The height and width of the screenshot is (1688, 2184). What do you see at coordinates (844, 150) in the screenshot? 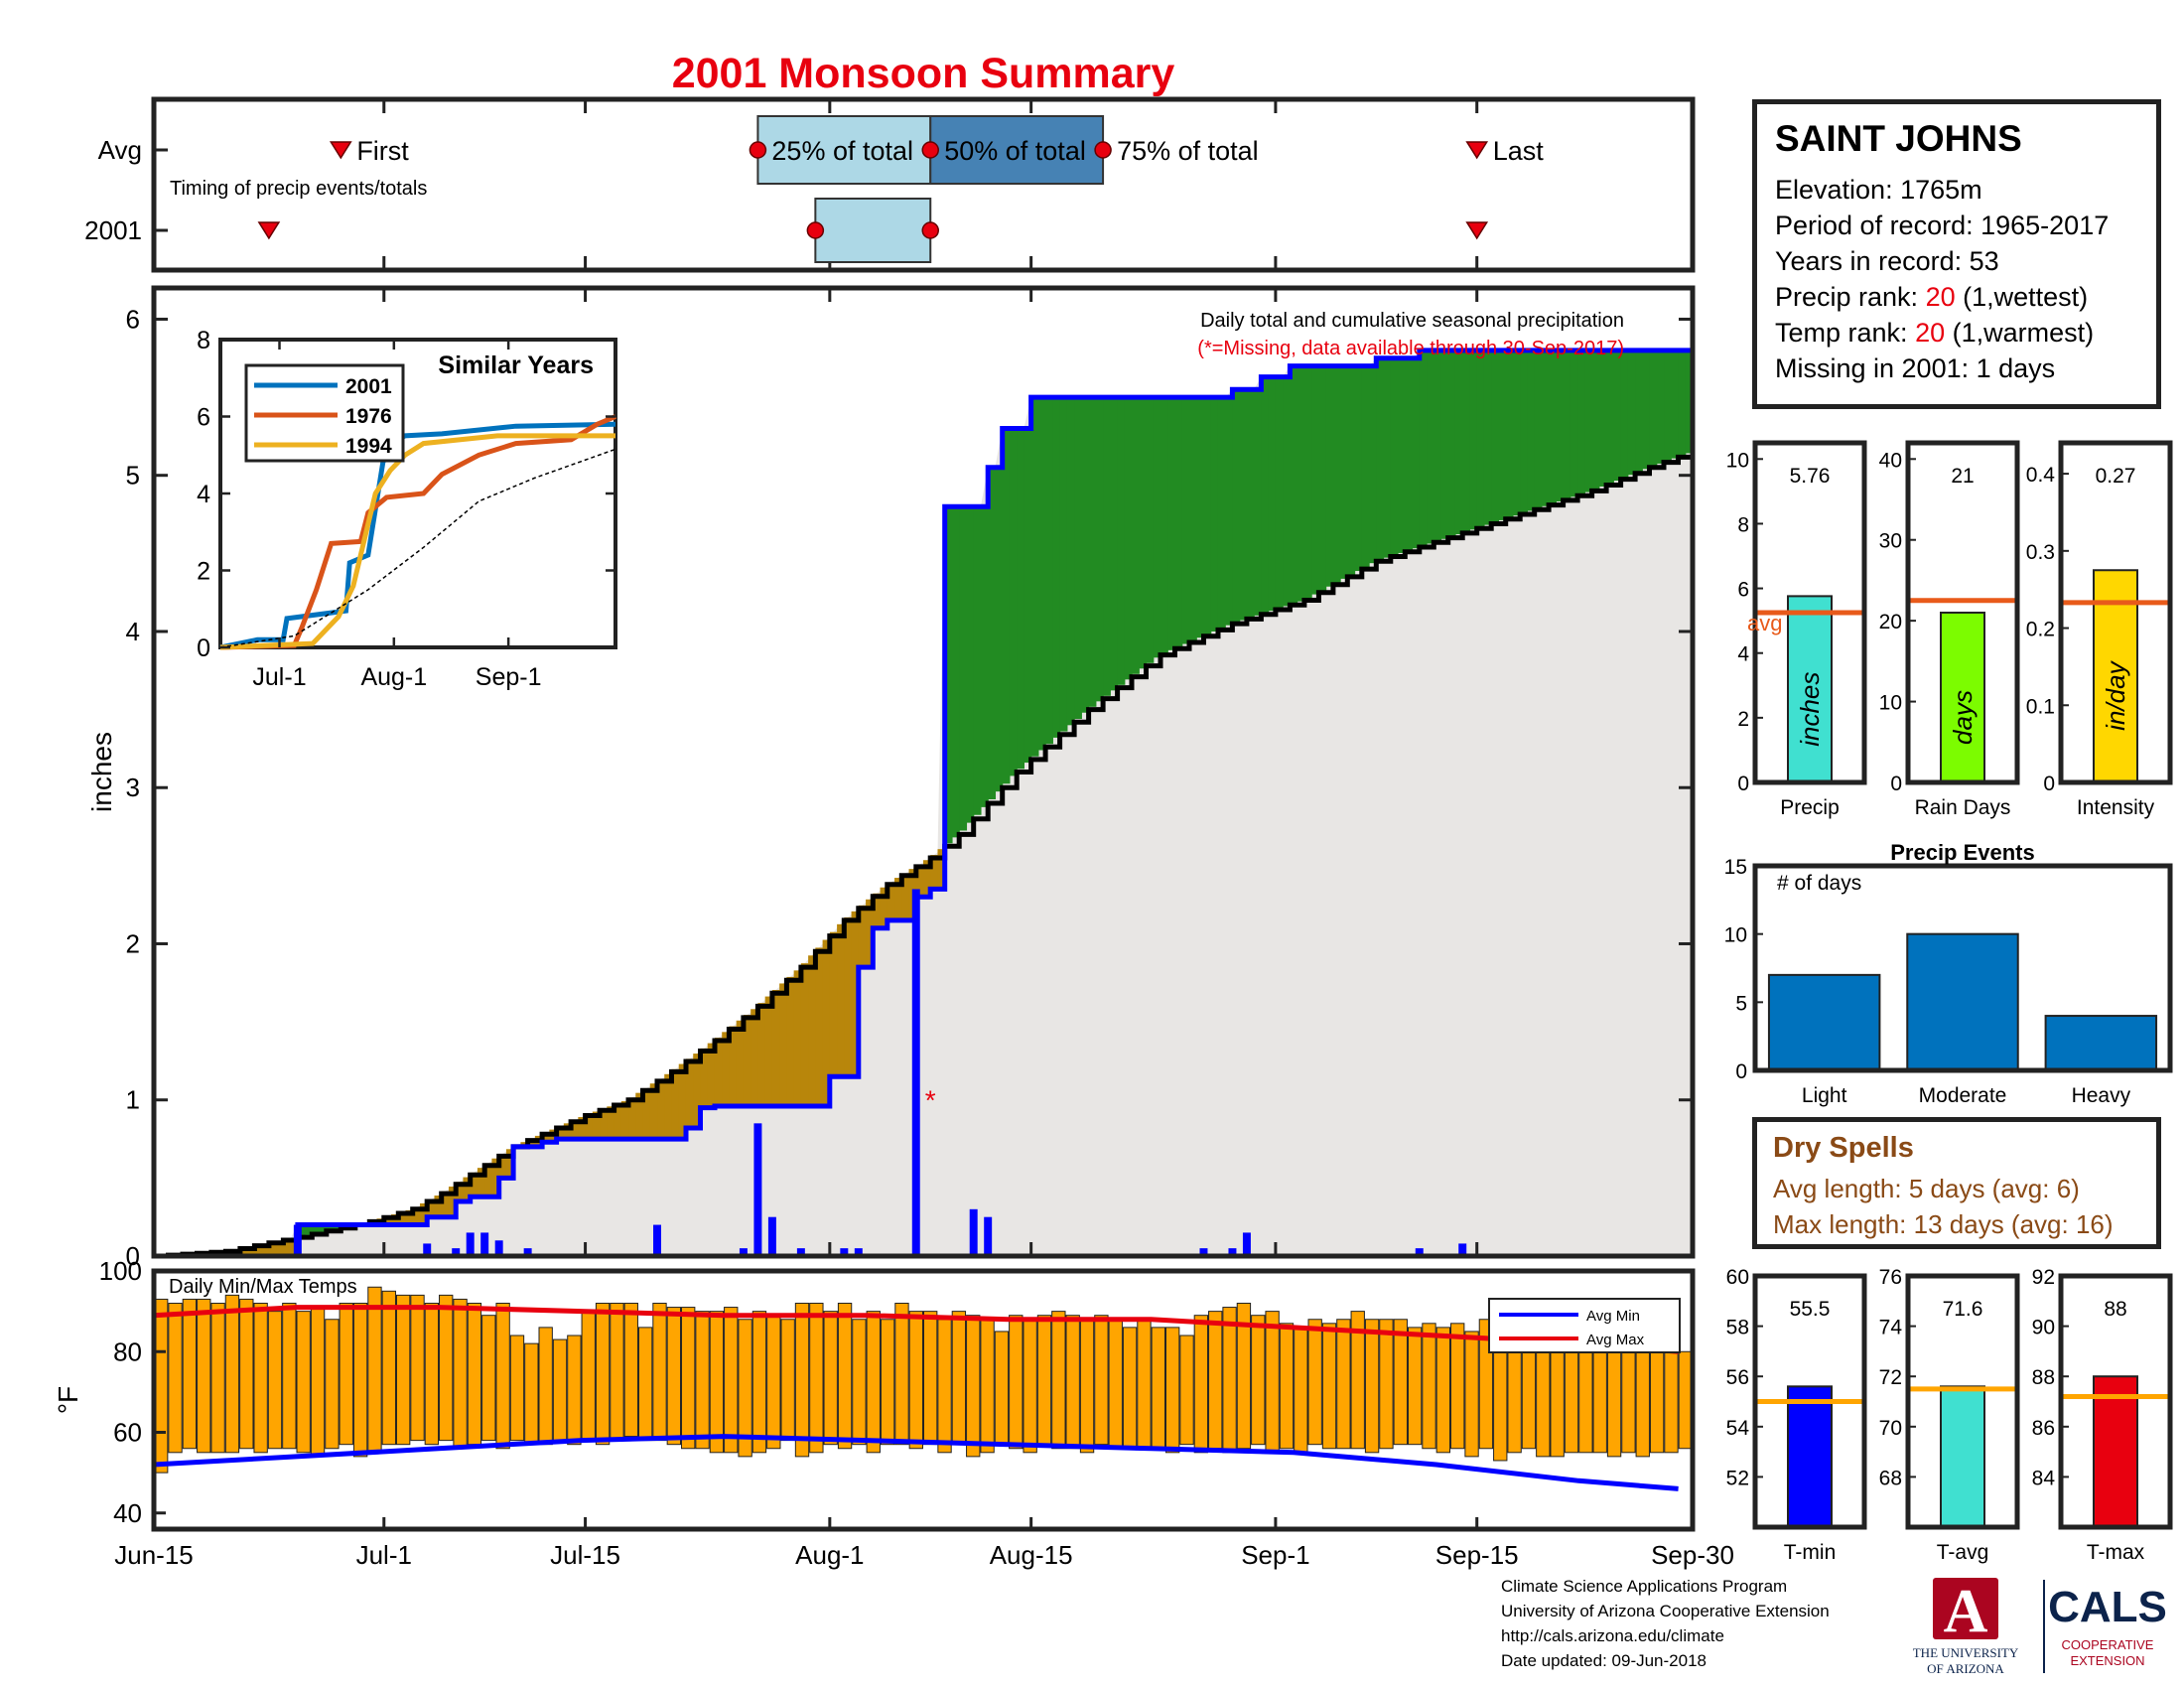
I see `avg-25-50-box` at bounding box center [844, 150].